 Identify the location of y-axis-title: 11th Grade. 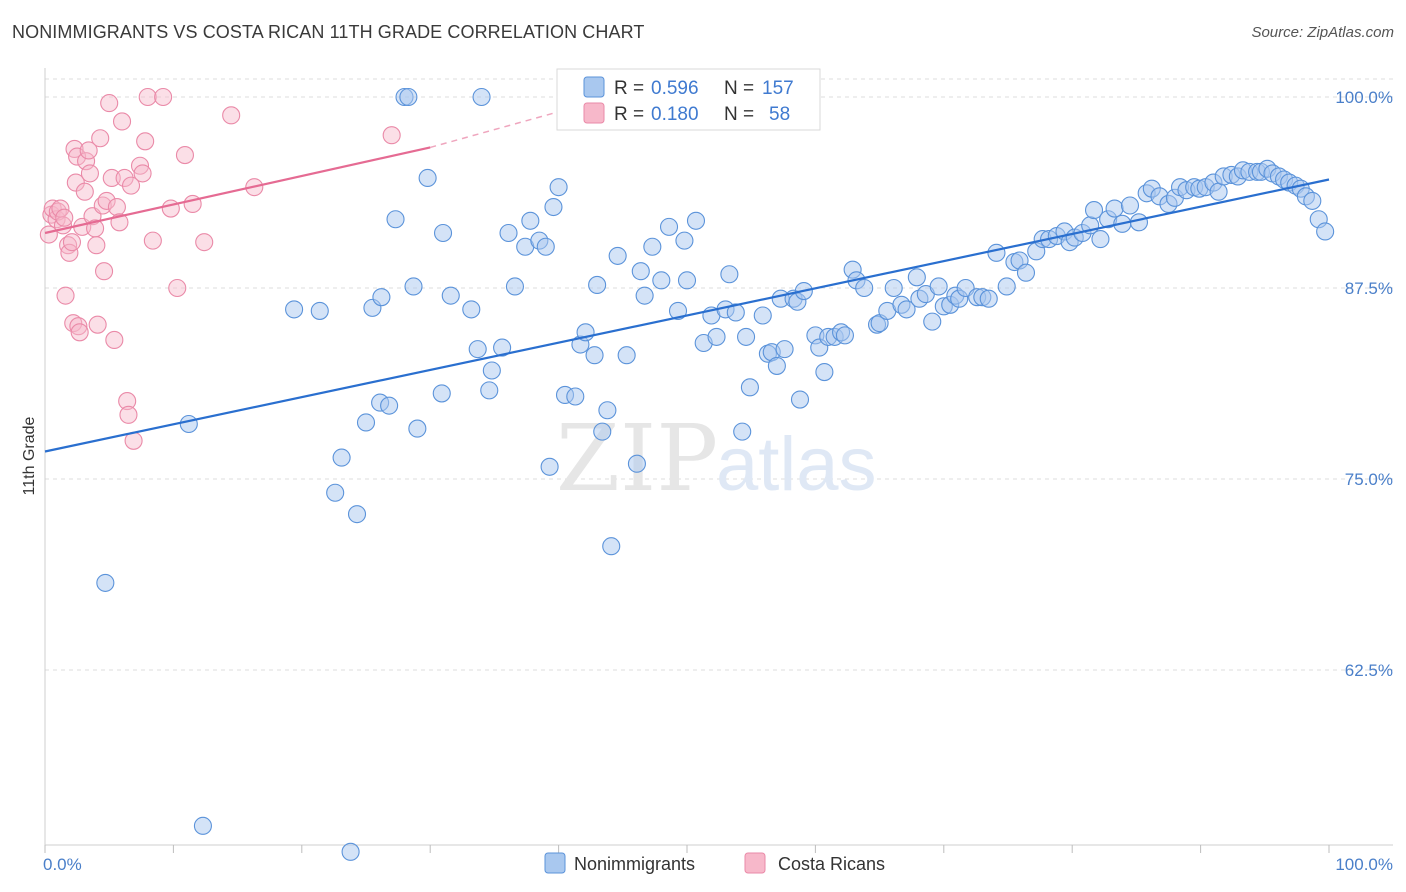
(29, 455).